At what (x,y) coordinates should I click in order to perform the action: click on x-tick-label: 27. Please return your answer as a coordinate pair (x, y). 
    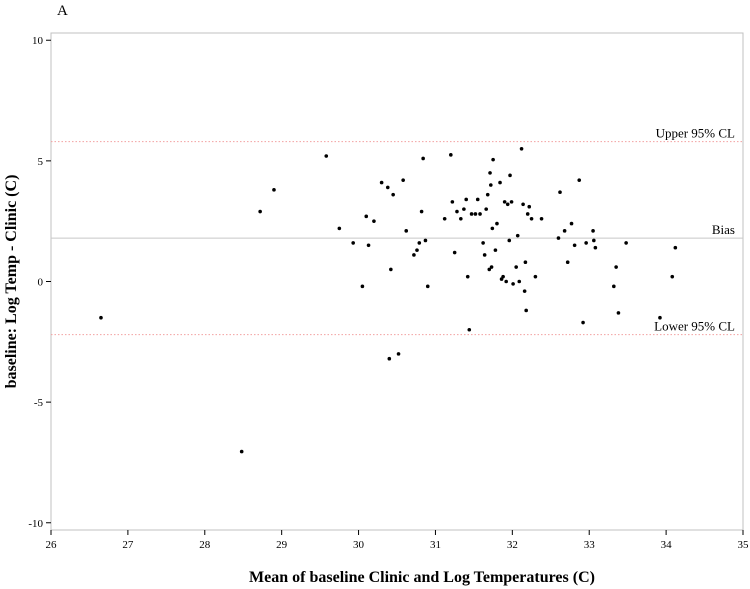
    Looking at the image, I should click on (128, 545).